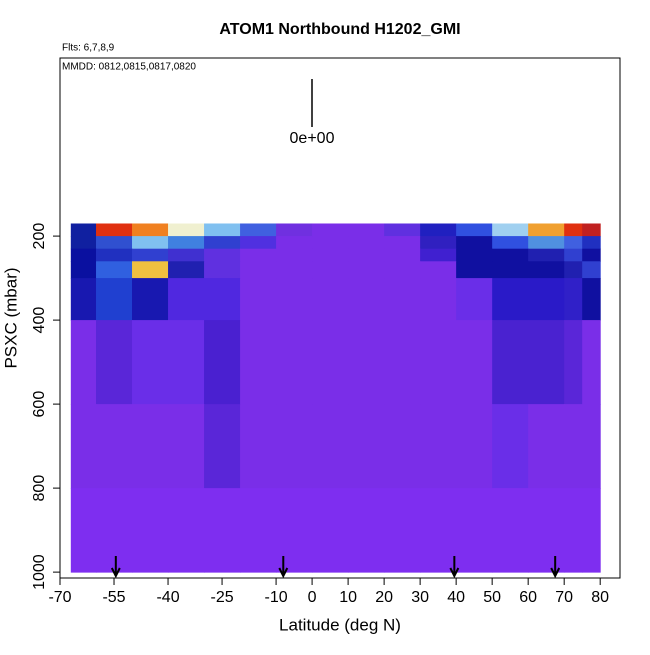  I want to click on y-tick-label: 600, so click(39, 404).